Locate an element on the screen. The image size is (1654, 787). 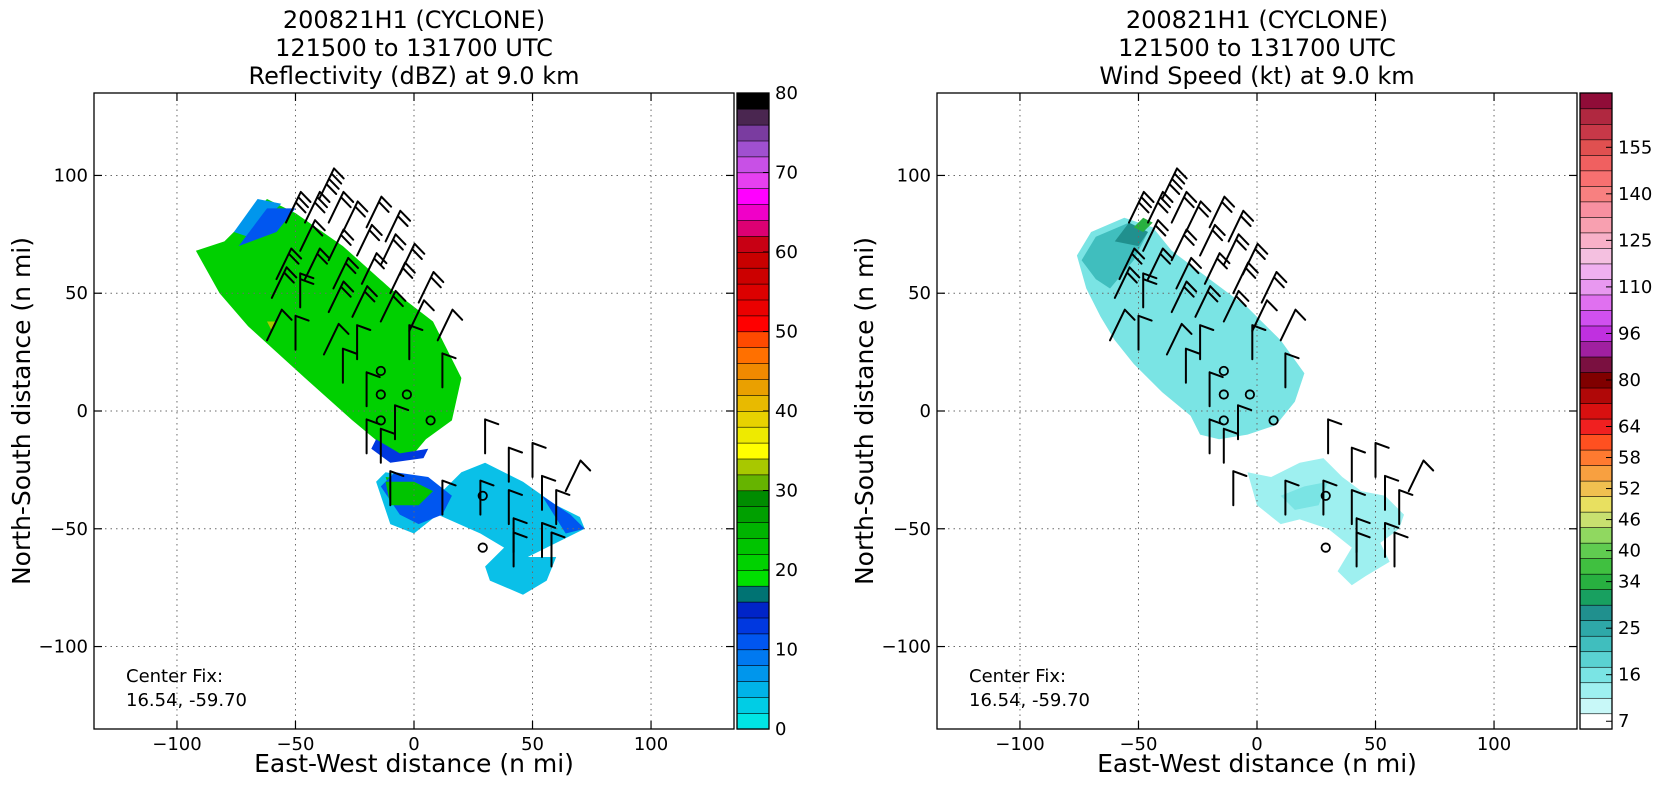
chart-title-line-3: Wind Speed (kt) at 9.0 km is located at coordinates (1256, 76).